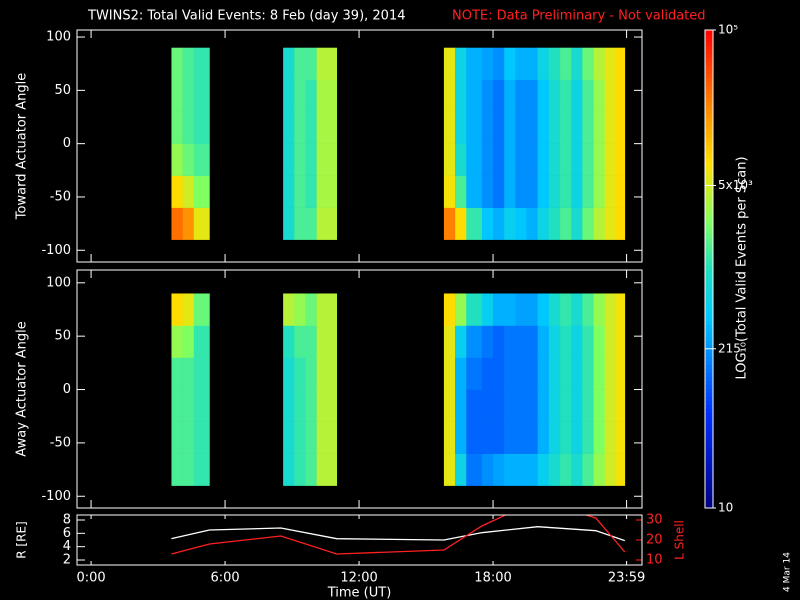  Describe the element at coordinates (22, 388) in the screenshot. I see `y-axis-label: Away Actuator Angle` at that location.